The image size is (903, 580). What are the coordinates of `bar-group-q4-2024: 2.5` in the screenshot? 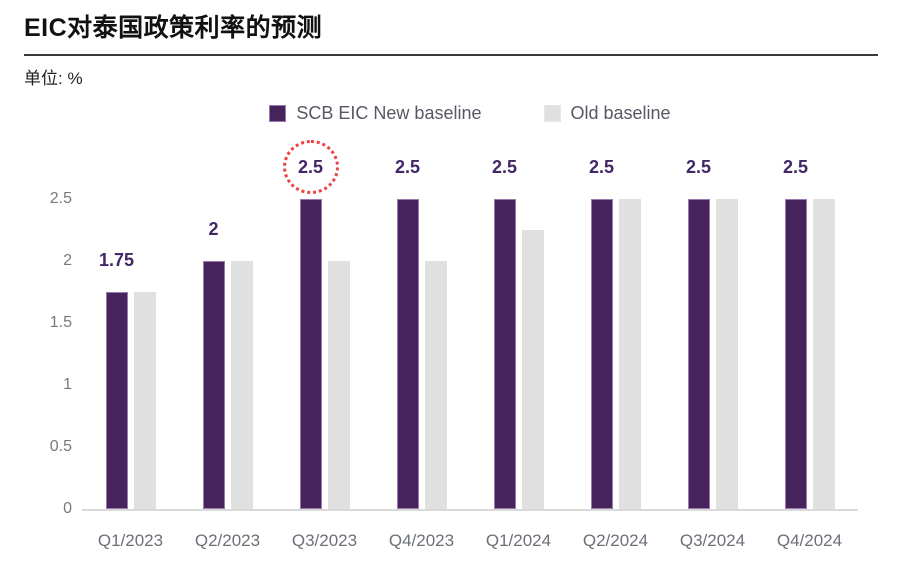 It's located at (809, 333).